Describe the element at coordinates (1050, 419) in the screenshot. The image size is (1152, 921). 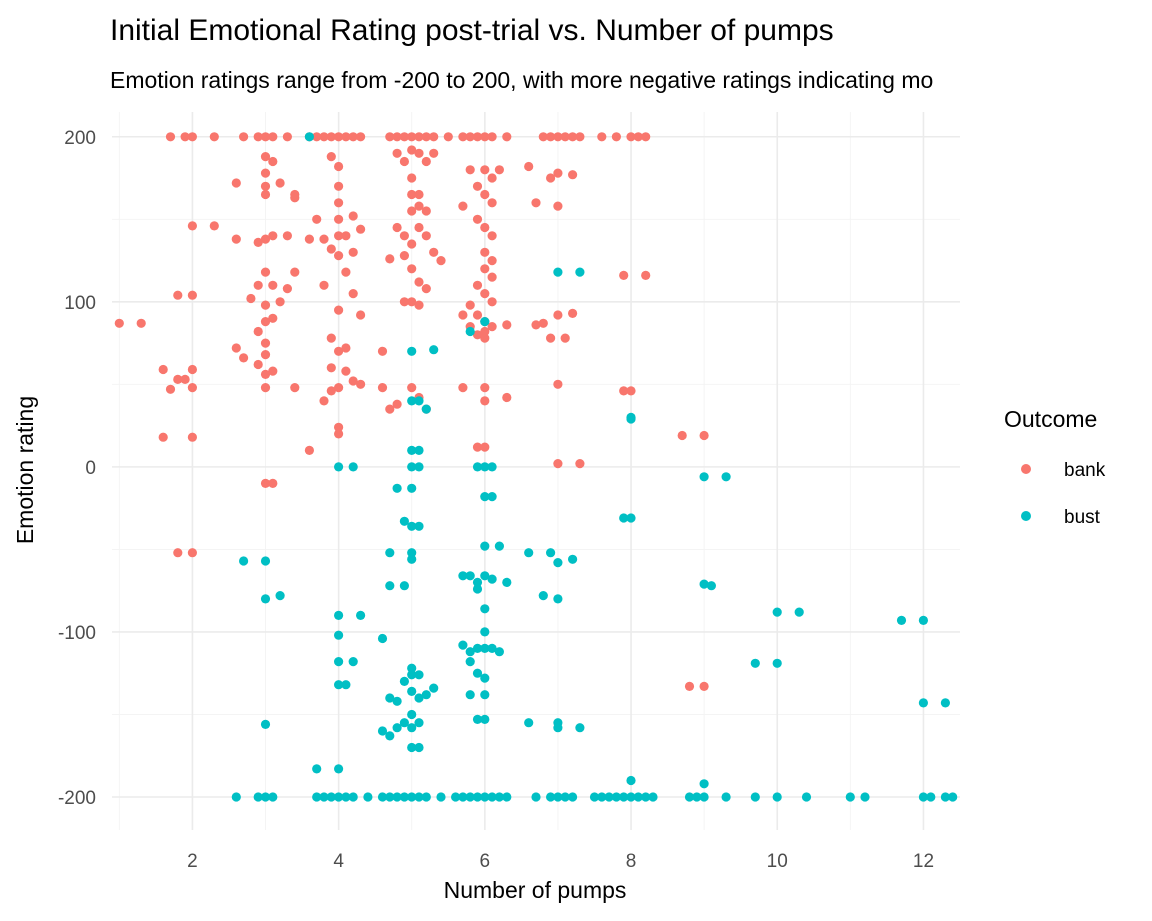
I see `legend-title: Outcome` at that location.